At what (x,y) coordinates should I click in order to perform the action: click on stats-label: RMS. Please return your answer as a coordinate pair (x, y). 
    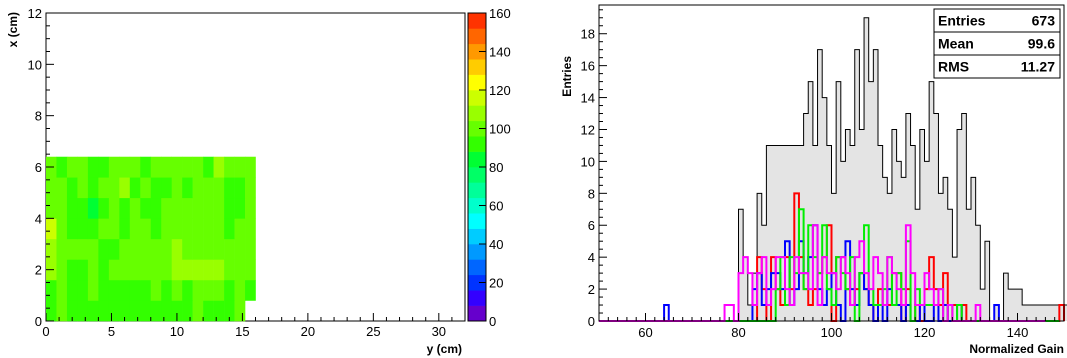
    Looking at the image, I should click on (953, 67).